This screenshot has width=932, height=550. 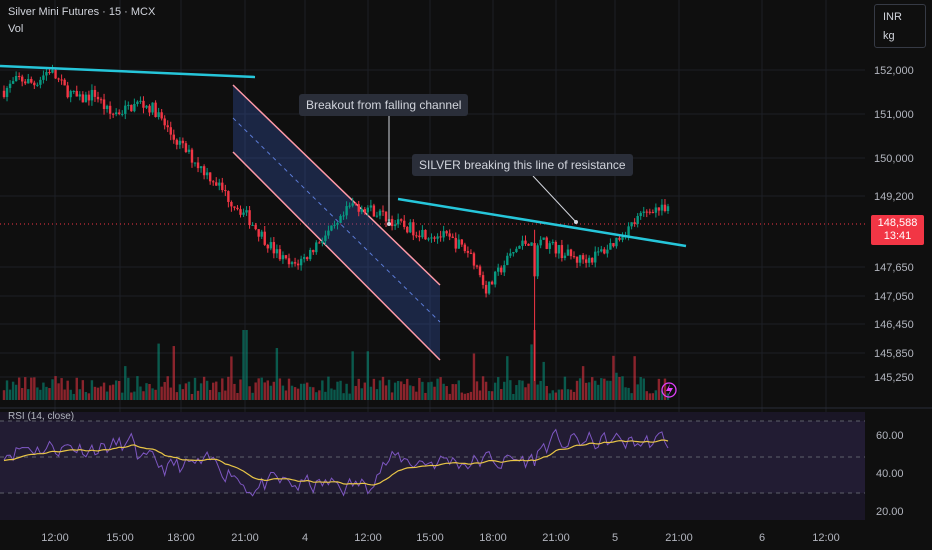 I want to click on currency-label: INR, so click(x=892, y=17).